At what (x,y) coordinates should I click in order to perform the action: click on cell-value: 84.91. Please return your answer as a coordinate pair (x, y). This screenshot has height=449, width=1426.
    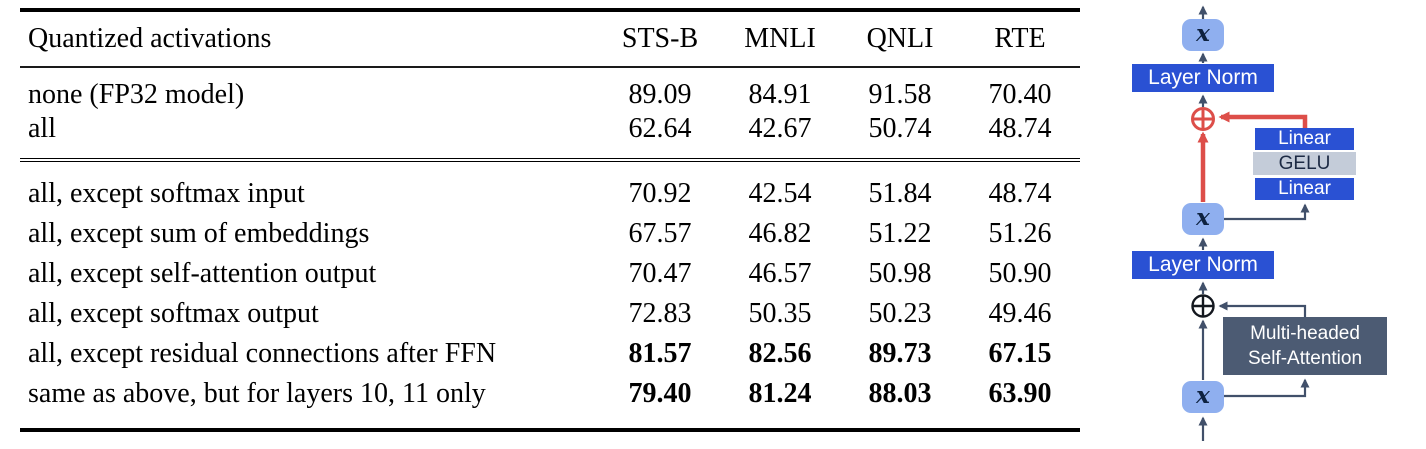
    Looking at the image, I should click on (780, 94).